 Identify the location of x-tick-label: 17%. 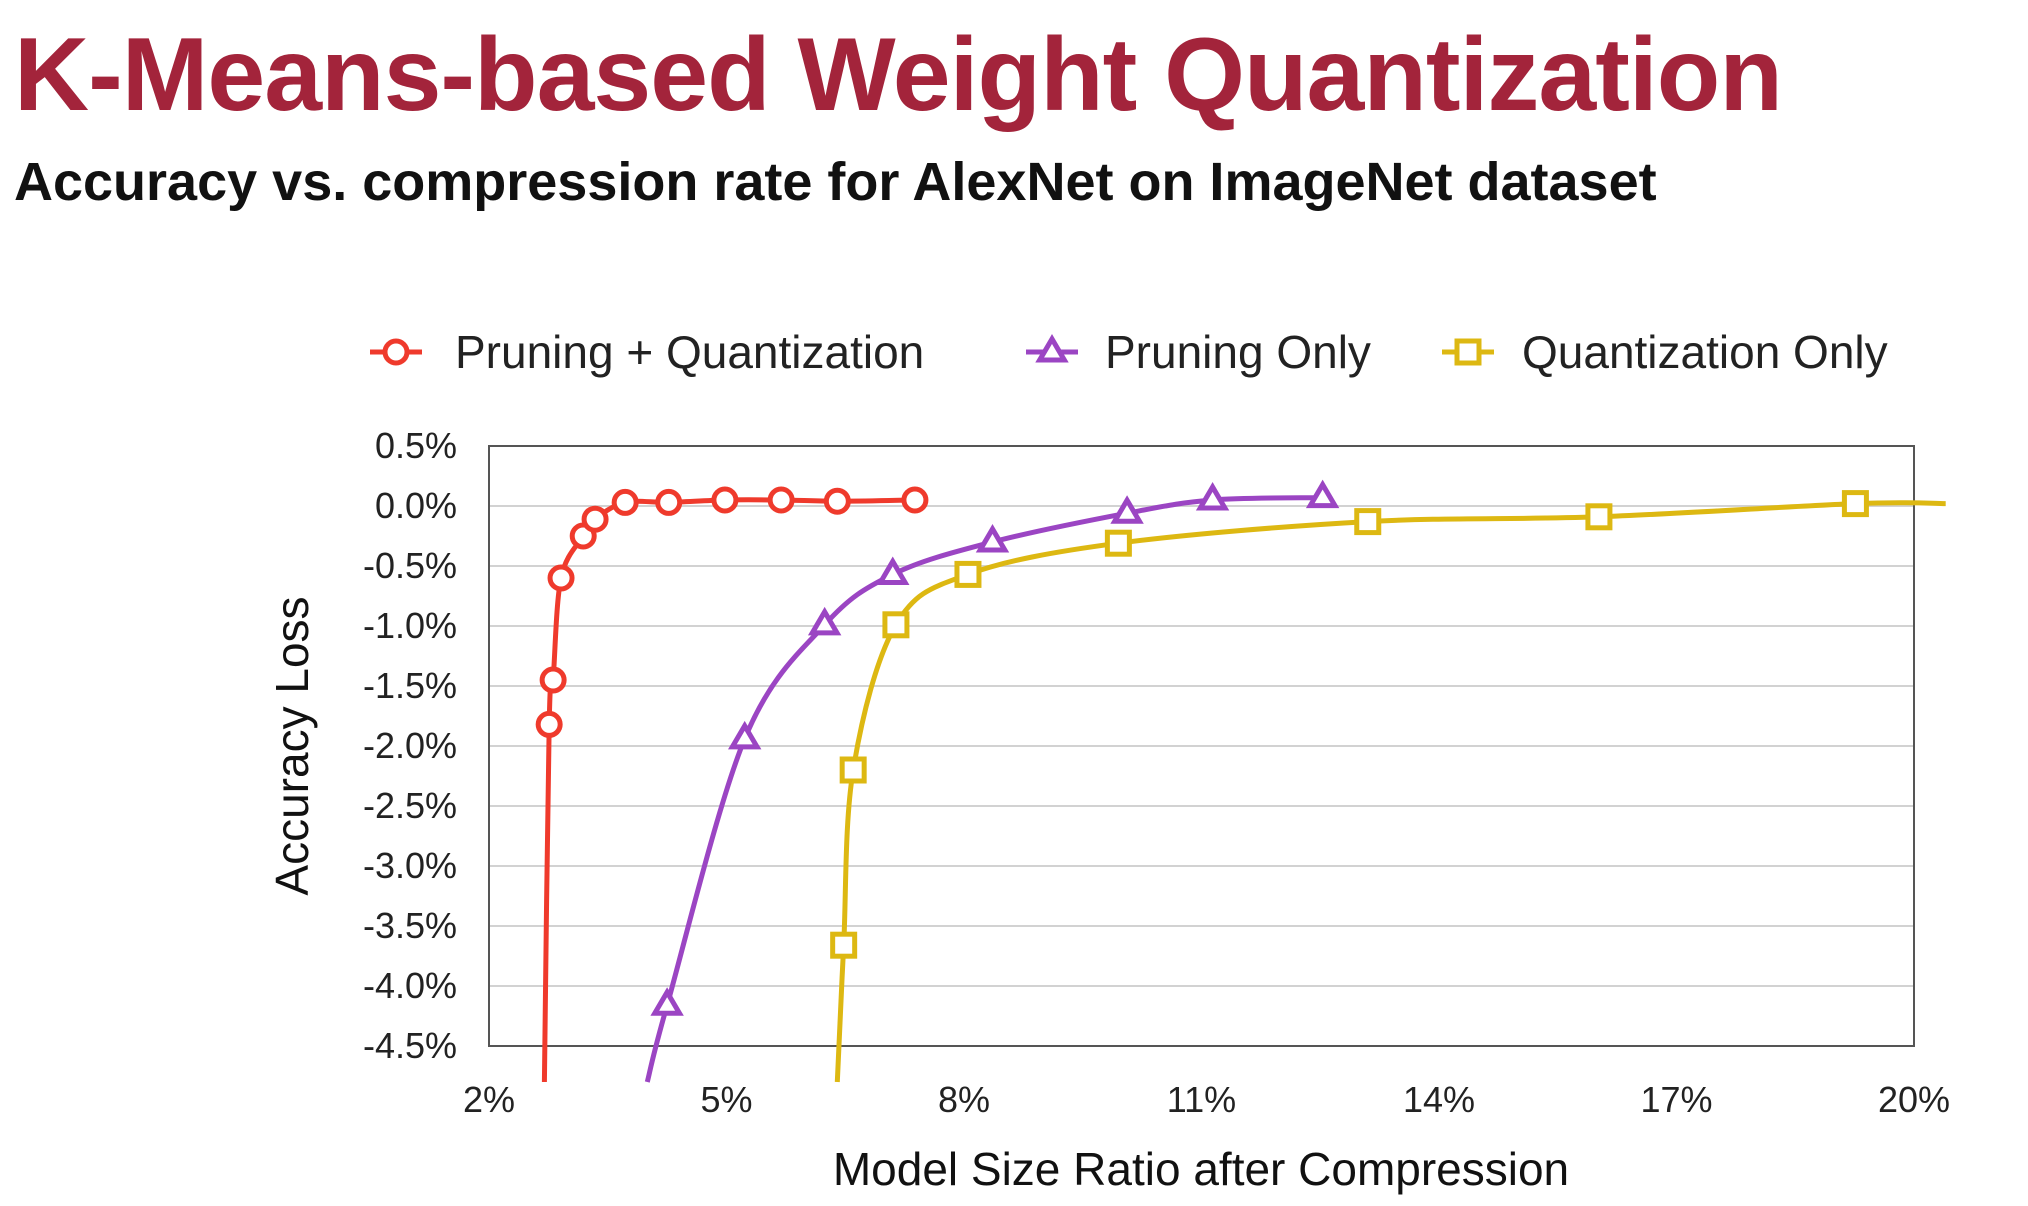
(1676, 1099).